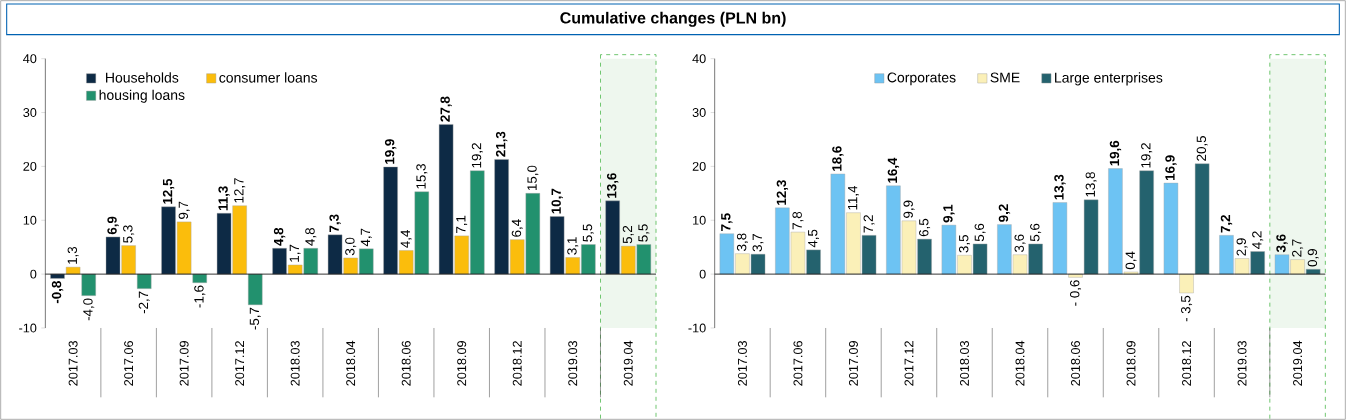 The height and width of the screenshot is (420, 1346). What do you see at coordinates (224, 198) in the screenshot?
I see `data-label: 11,3` at bounding box center [224, 198].